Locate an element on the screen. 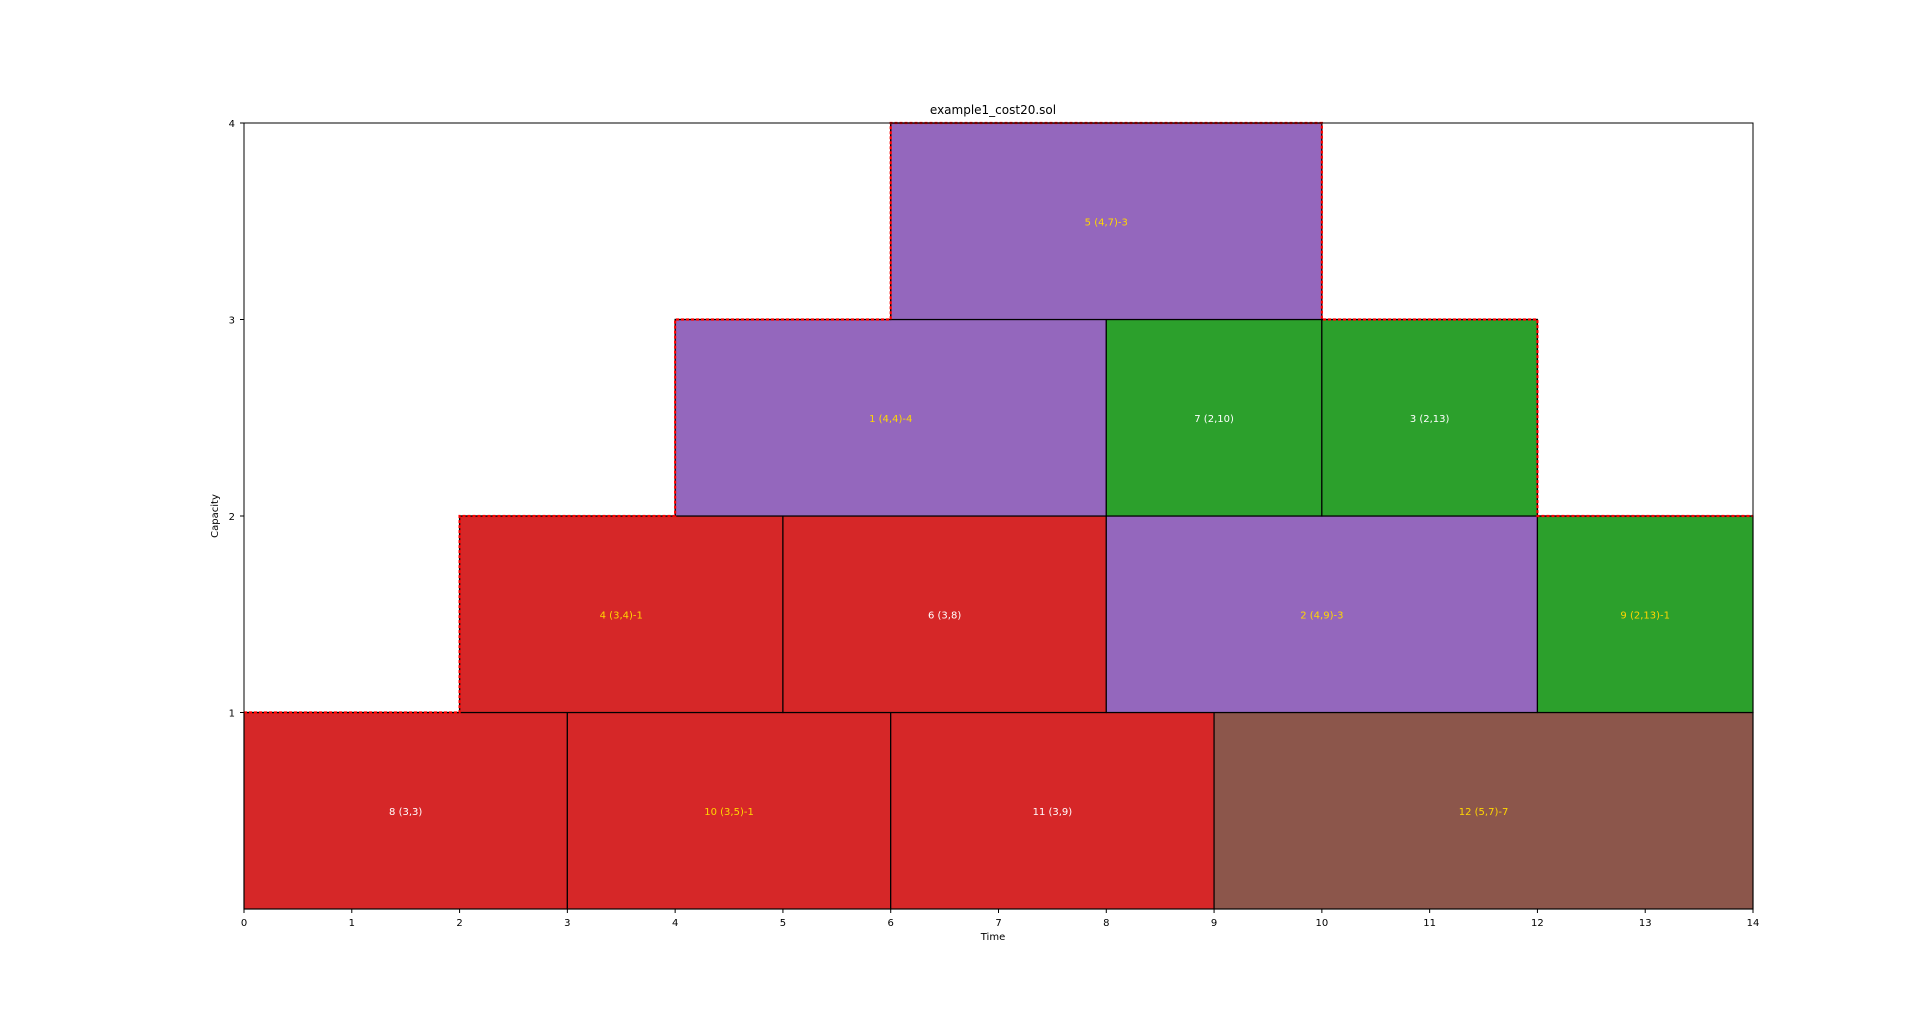 This screenshot has width=1920, height=1011. y-axis-label: Capacity is located at coordinates (215, 516).